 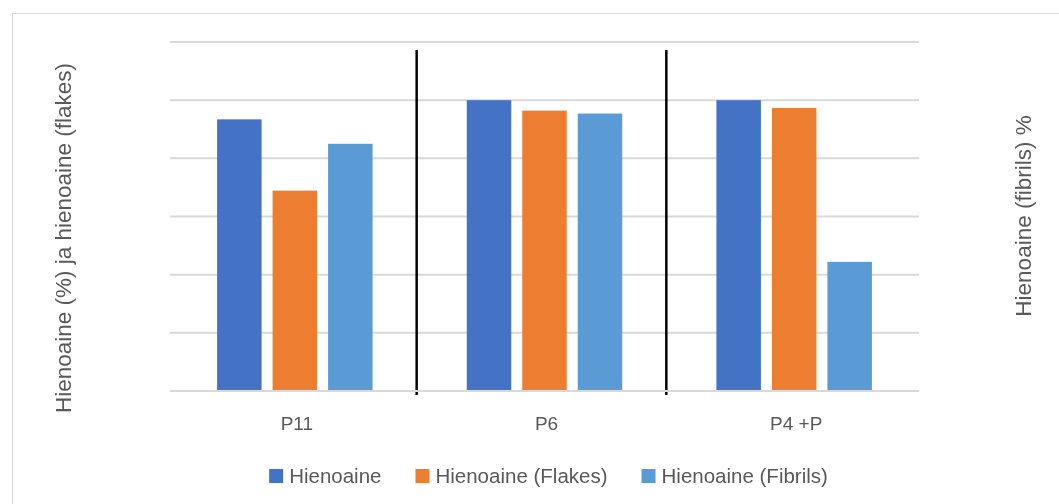 I want to click on x-tick-label: P4 +P, so click(x=796, y=423).